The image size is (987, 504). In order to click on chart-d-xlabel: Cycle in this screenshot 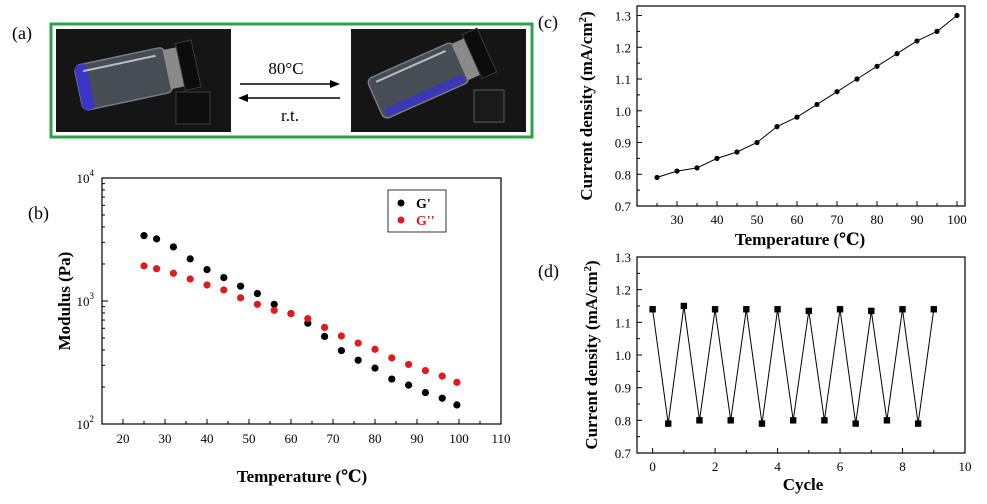, I will do `click(803, 484)`.